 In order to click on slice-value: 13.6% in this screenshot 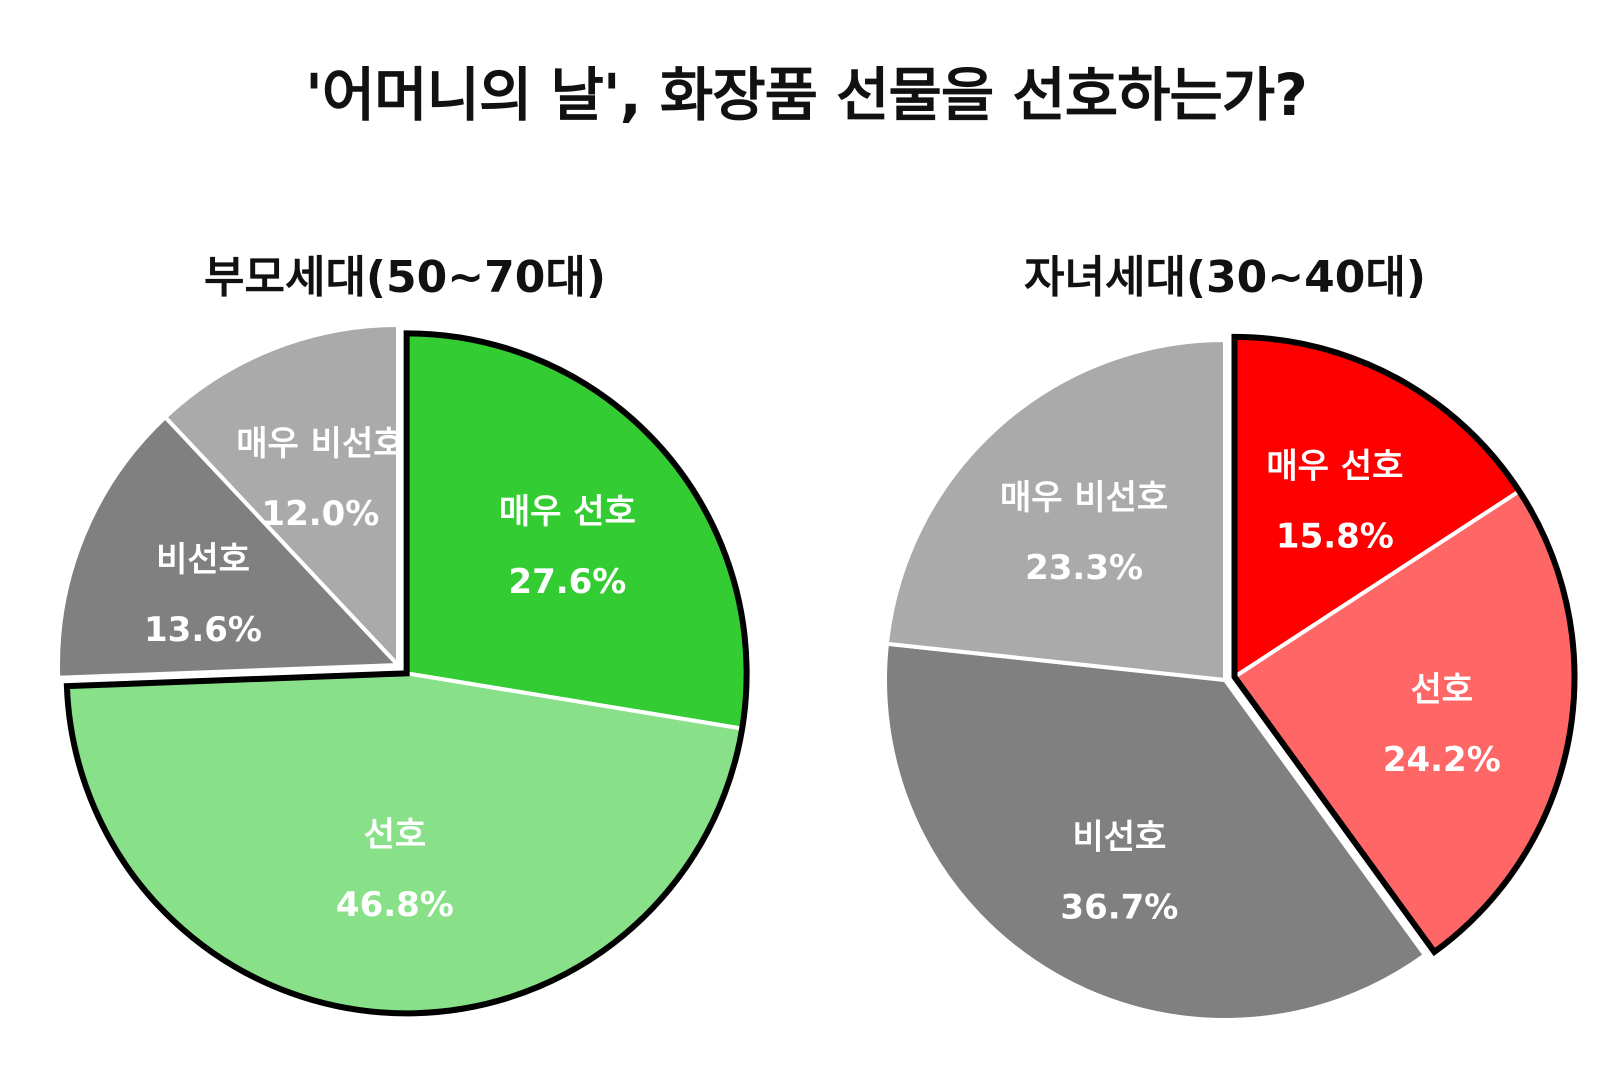, I will do `click(203, 630)`.